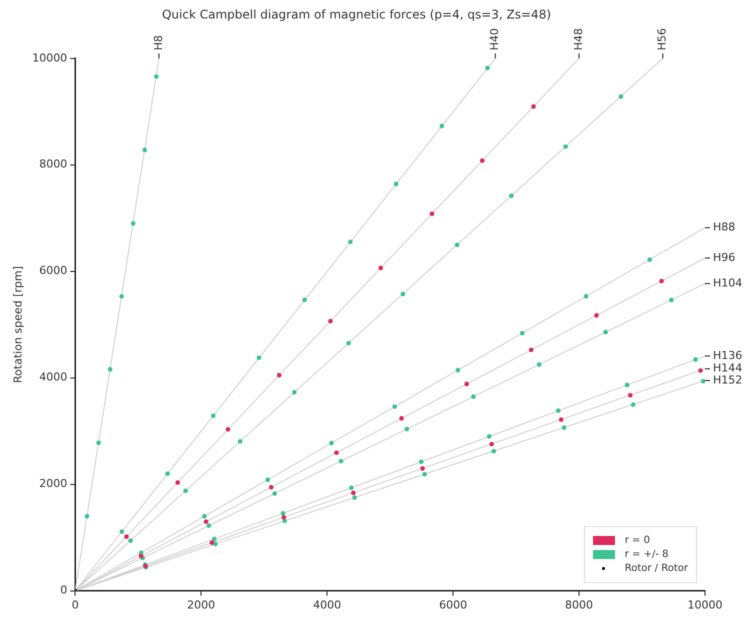 Image resolution: width=747 pixels, height=621 pixels. What do you see at coordinates (727, 355) in the screenshot?
I see `annotation: H136` at bounding box center [727, 355].